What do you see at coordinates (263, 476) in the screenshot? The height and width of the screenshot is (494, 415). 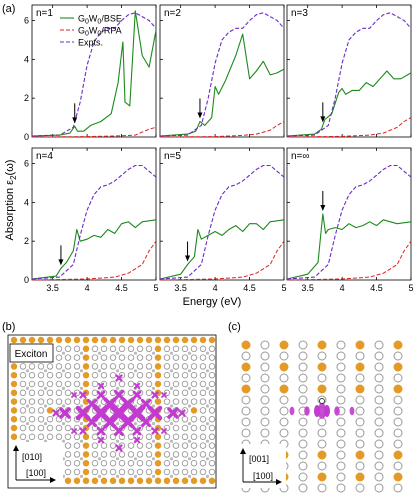 I see `axis-label-100-c: [100]` at bounding box center [263, 476].